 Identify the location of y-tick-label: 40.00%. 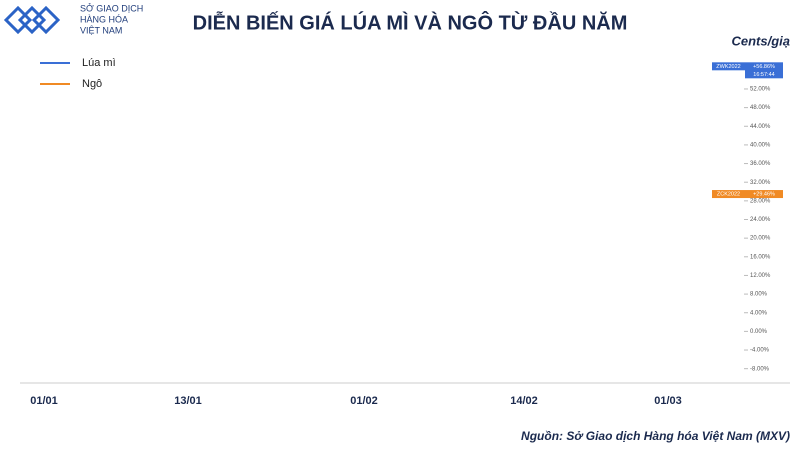
(760, 145).